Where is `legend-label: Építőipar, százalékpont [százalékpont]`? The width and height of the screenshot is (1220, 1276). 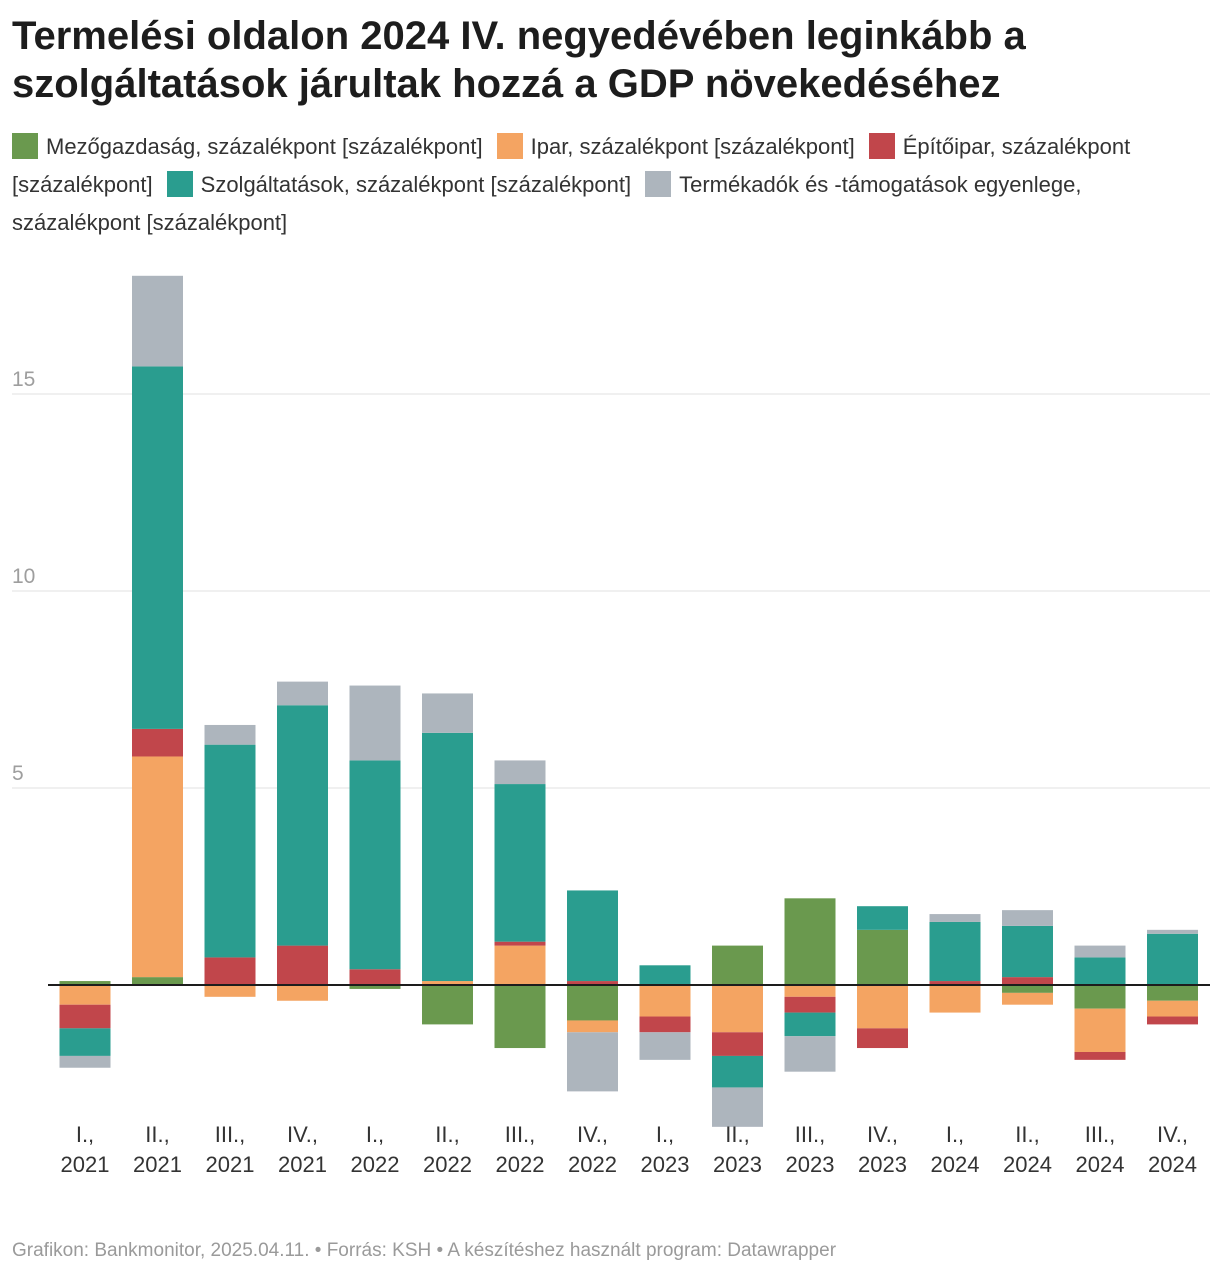 legend-label: Építőipar, százalékpont [százalékpont] is located at coordinates (571, 165).